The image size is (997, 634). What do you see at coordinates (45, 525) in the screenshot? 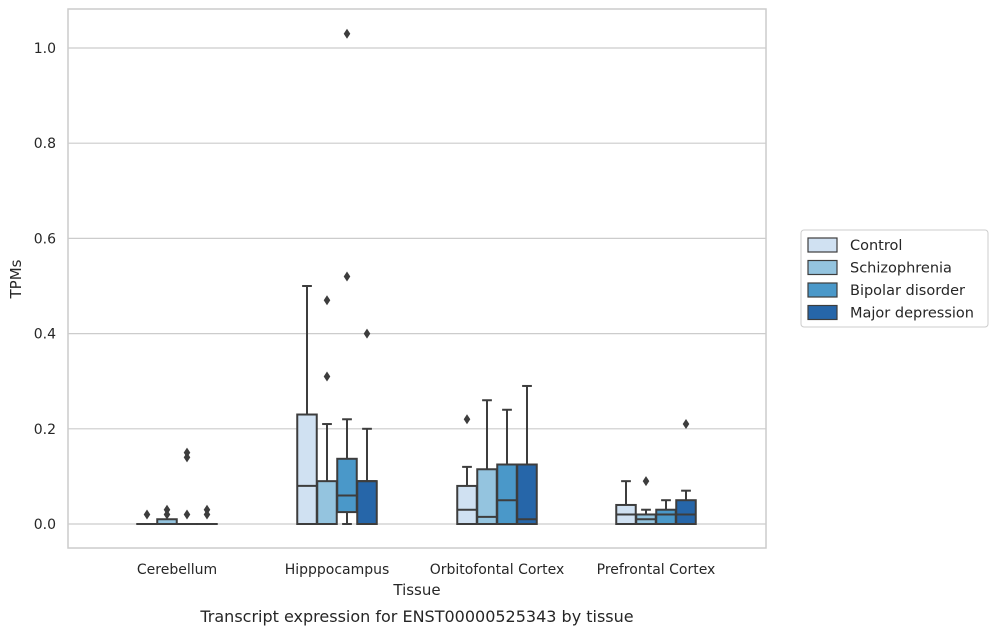
I see `y-tick-label: 0.0` at bounding box center [45, 525].